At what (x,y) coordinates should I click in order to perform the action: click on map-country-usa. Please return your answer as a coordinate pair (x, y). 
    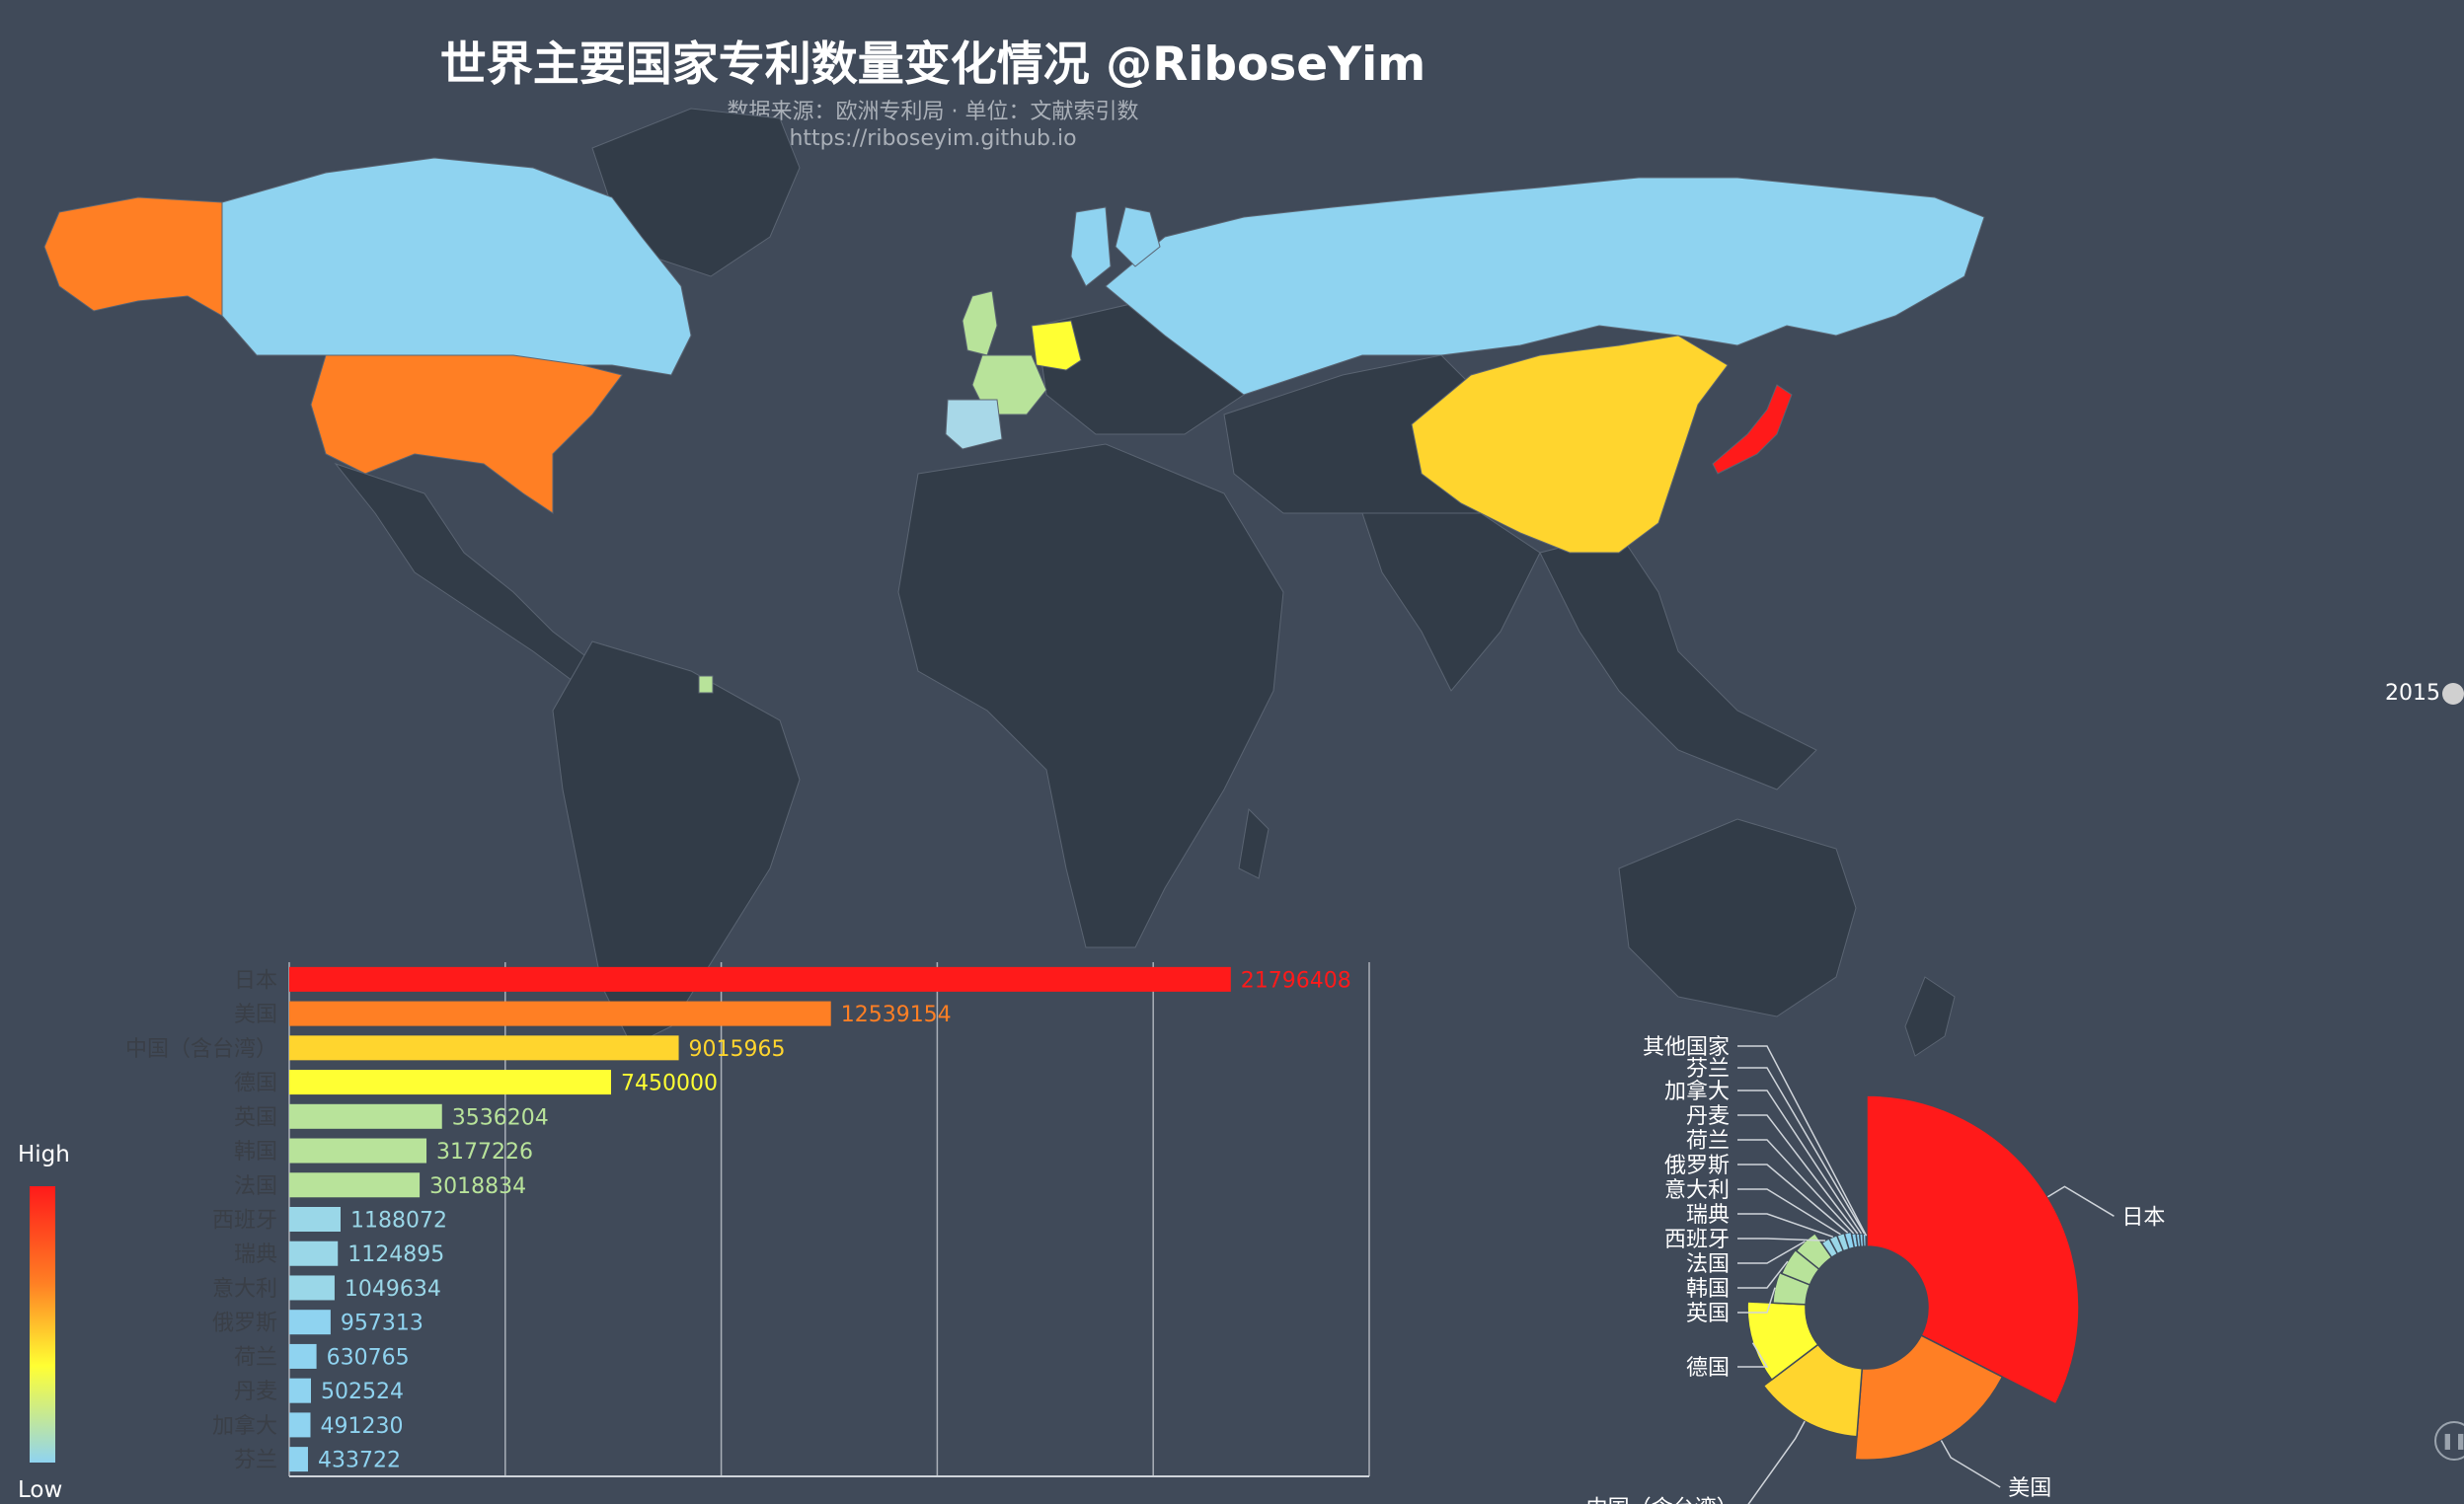
    Looking at the image, I should click on (466, 434).